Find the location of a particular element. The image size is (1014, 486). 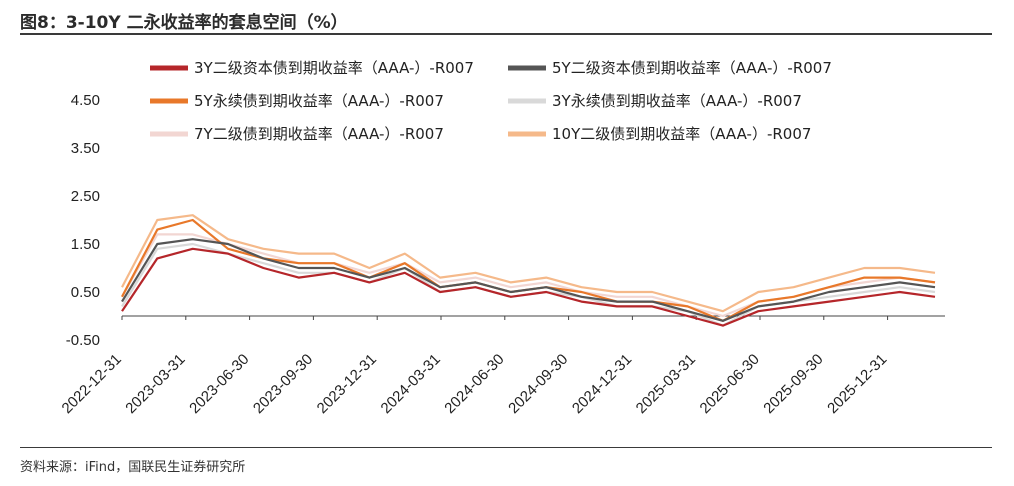

legend-label-3: 5Y永续债到期收益率（AAA-）-R007 is located at coordinates (319, 101).